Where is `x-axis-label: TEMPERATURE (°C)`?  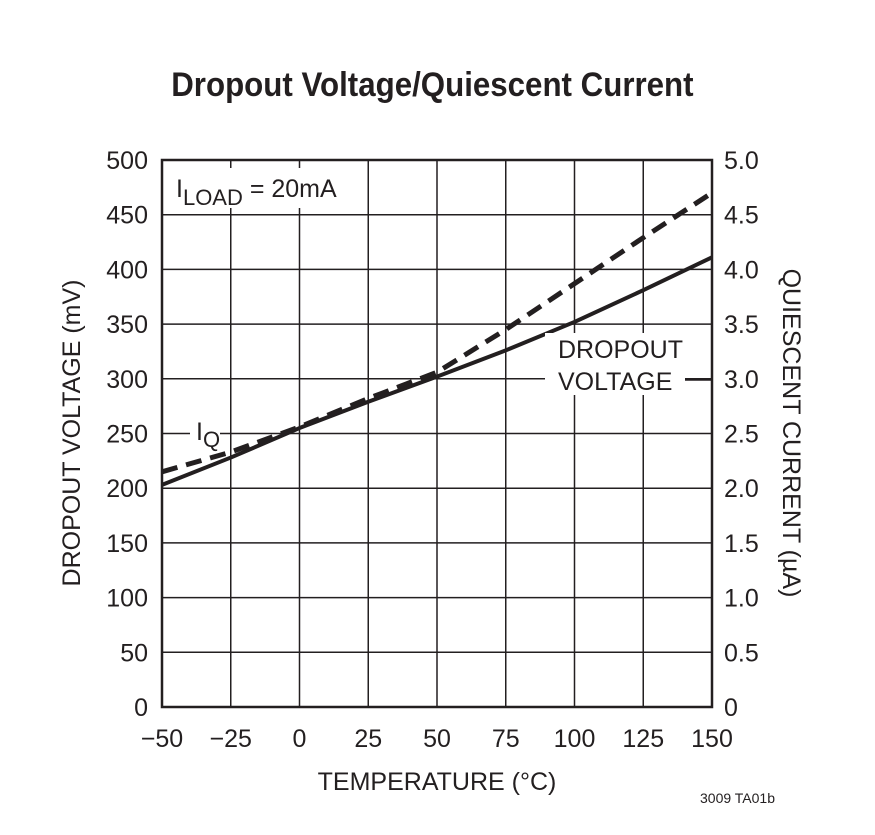 x-axis-label: TEMPERATURE (°C) is located at coordinates (437, 782).